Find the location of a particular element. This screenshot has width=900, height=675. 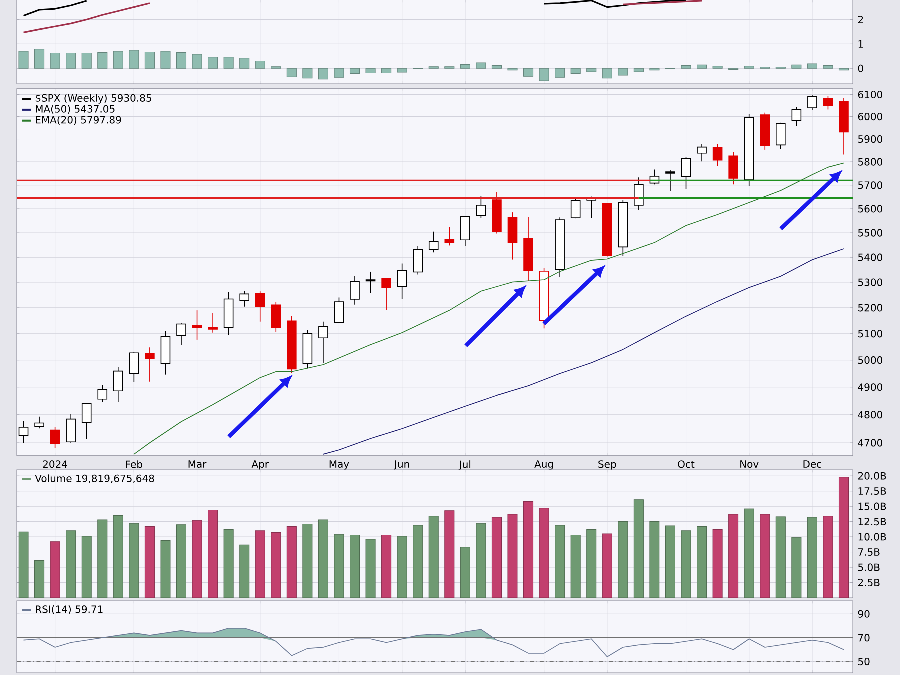

y-tick-label: 70 is located at coordinates (864, 638).